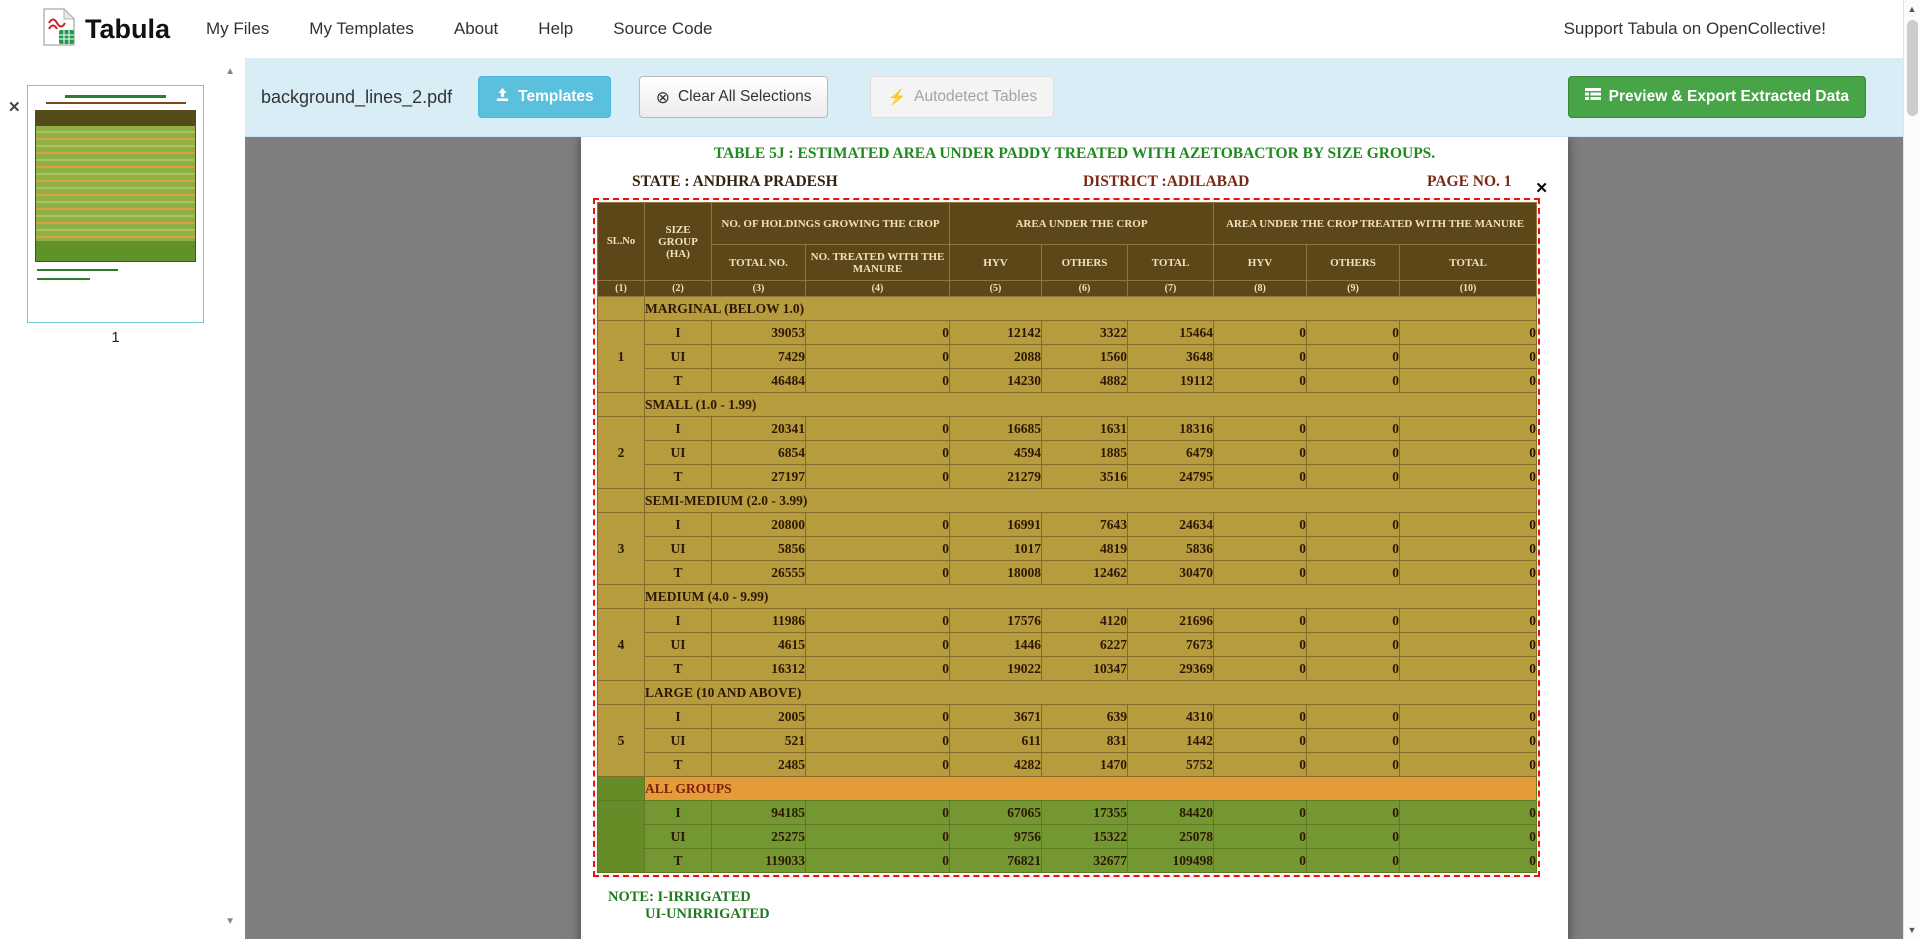 Image resolution: width=1920 pixels, height=939 pixels. Describe the element at coordinates (1085, 548) in the screenshot. I see `value-cell: 4819` at that location.